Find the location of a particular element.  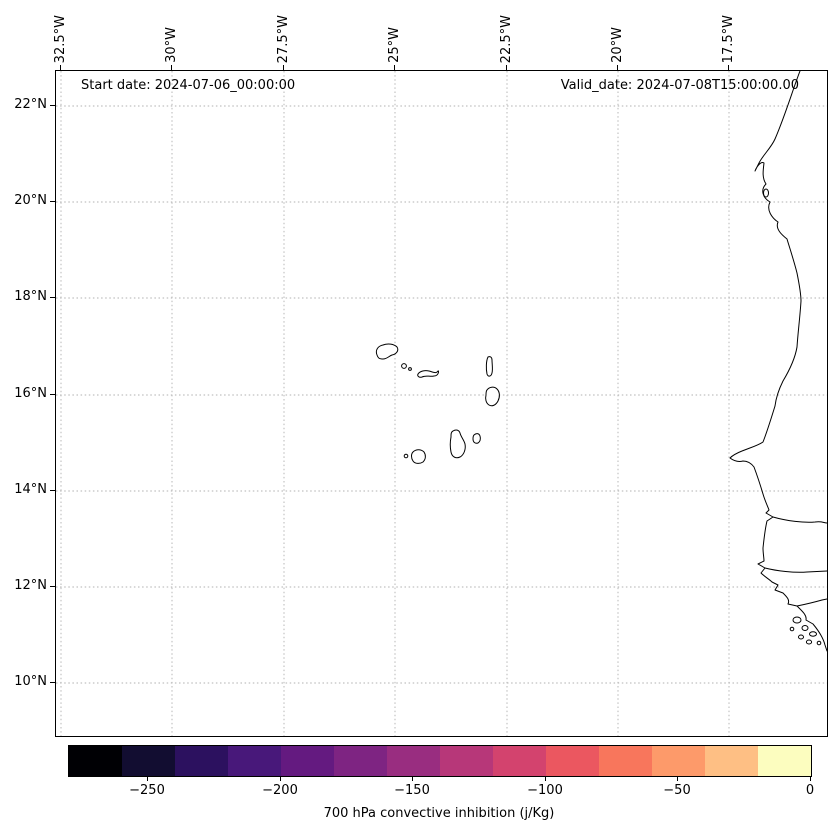

island-sao-vicente is located at coordinates (404, 366).